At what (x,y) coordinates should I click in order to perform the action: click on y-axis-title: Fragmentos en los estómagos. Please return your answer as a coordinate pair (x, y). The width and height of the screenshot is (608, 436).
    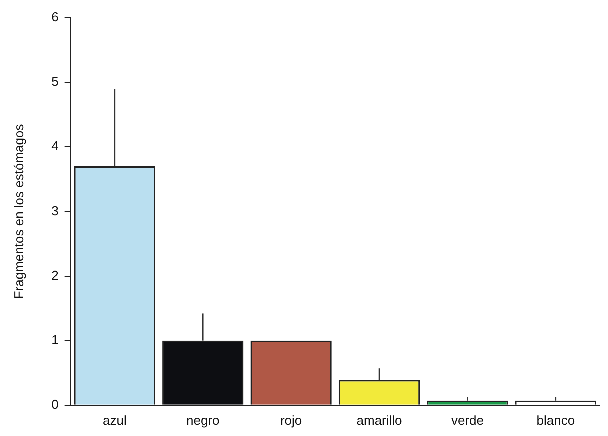
    Looking at the image, I should click on (18, 212).